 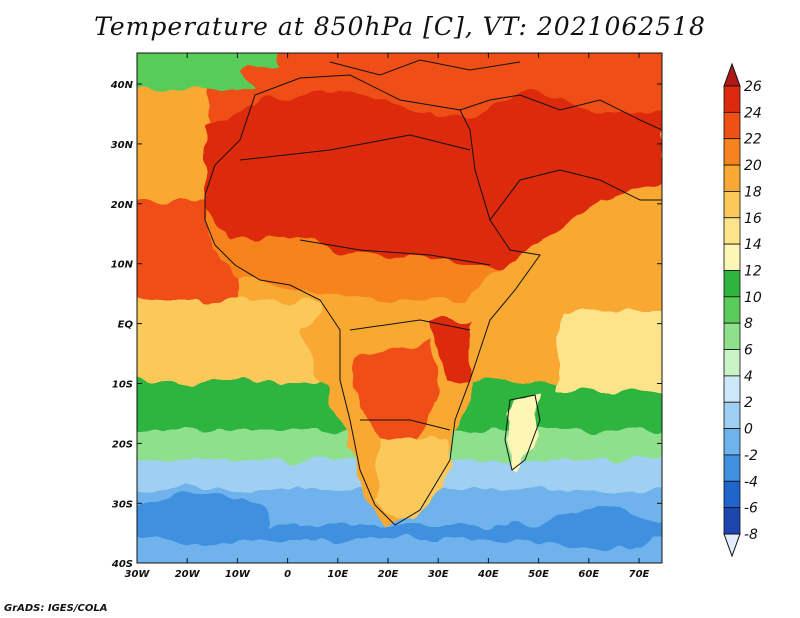 I want to click on lon-tick-label: 40E, so click(x=488, y=574).